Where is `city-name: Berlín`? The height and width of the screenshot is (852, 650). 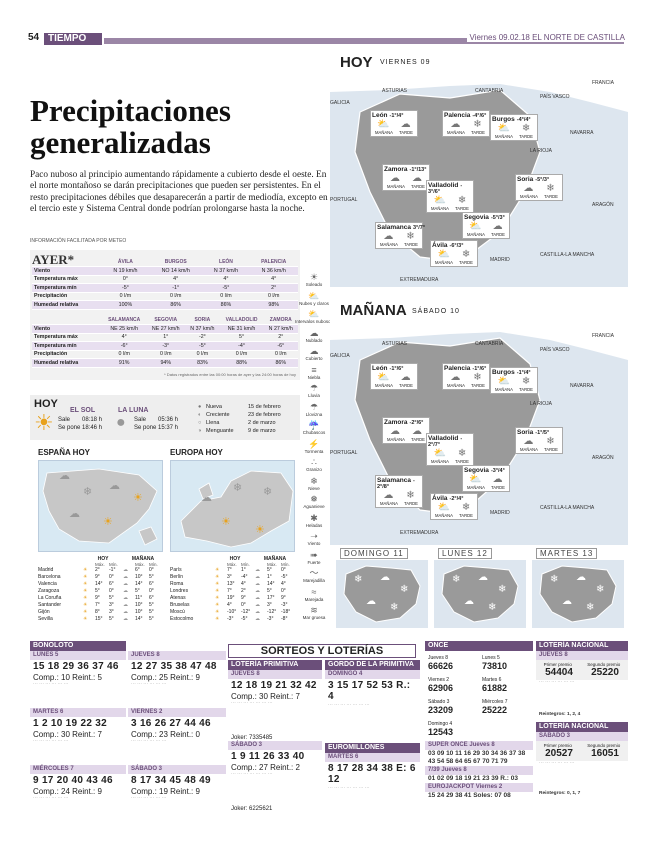 city-name: Berlín is located at coordinates (177, 577).